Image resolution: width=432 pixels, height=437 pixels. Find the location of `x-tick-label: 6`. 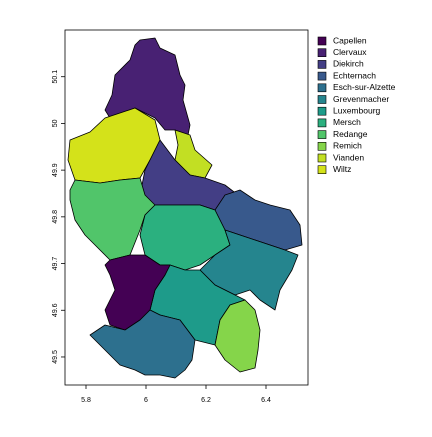

x-tick-label: 6 is located at coordinates (146, 400).